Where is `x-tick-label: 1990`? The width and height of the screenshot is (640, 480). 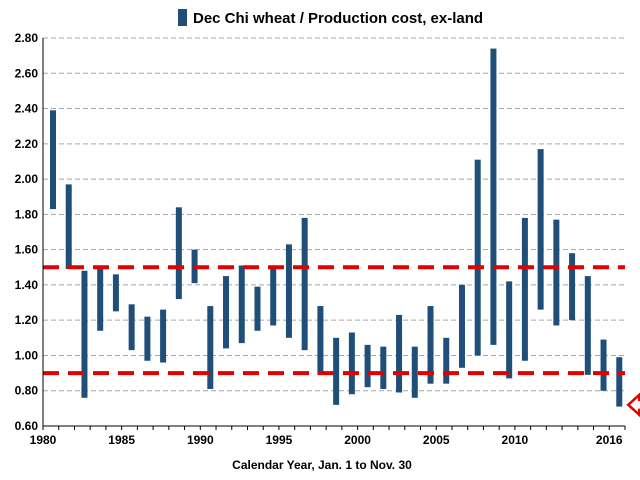 x-tick-label: 1990 is located at coordinates (200, 440).